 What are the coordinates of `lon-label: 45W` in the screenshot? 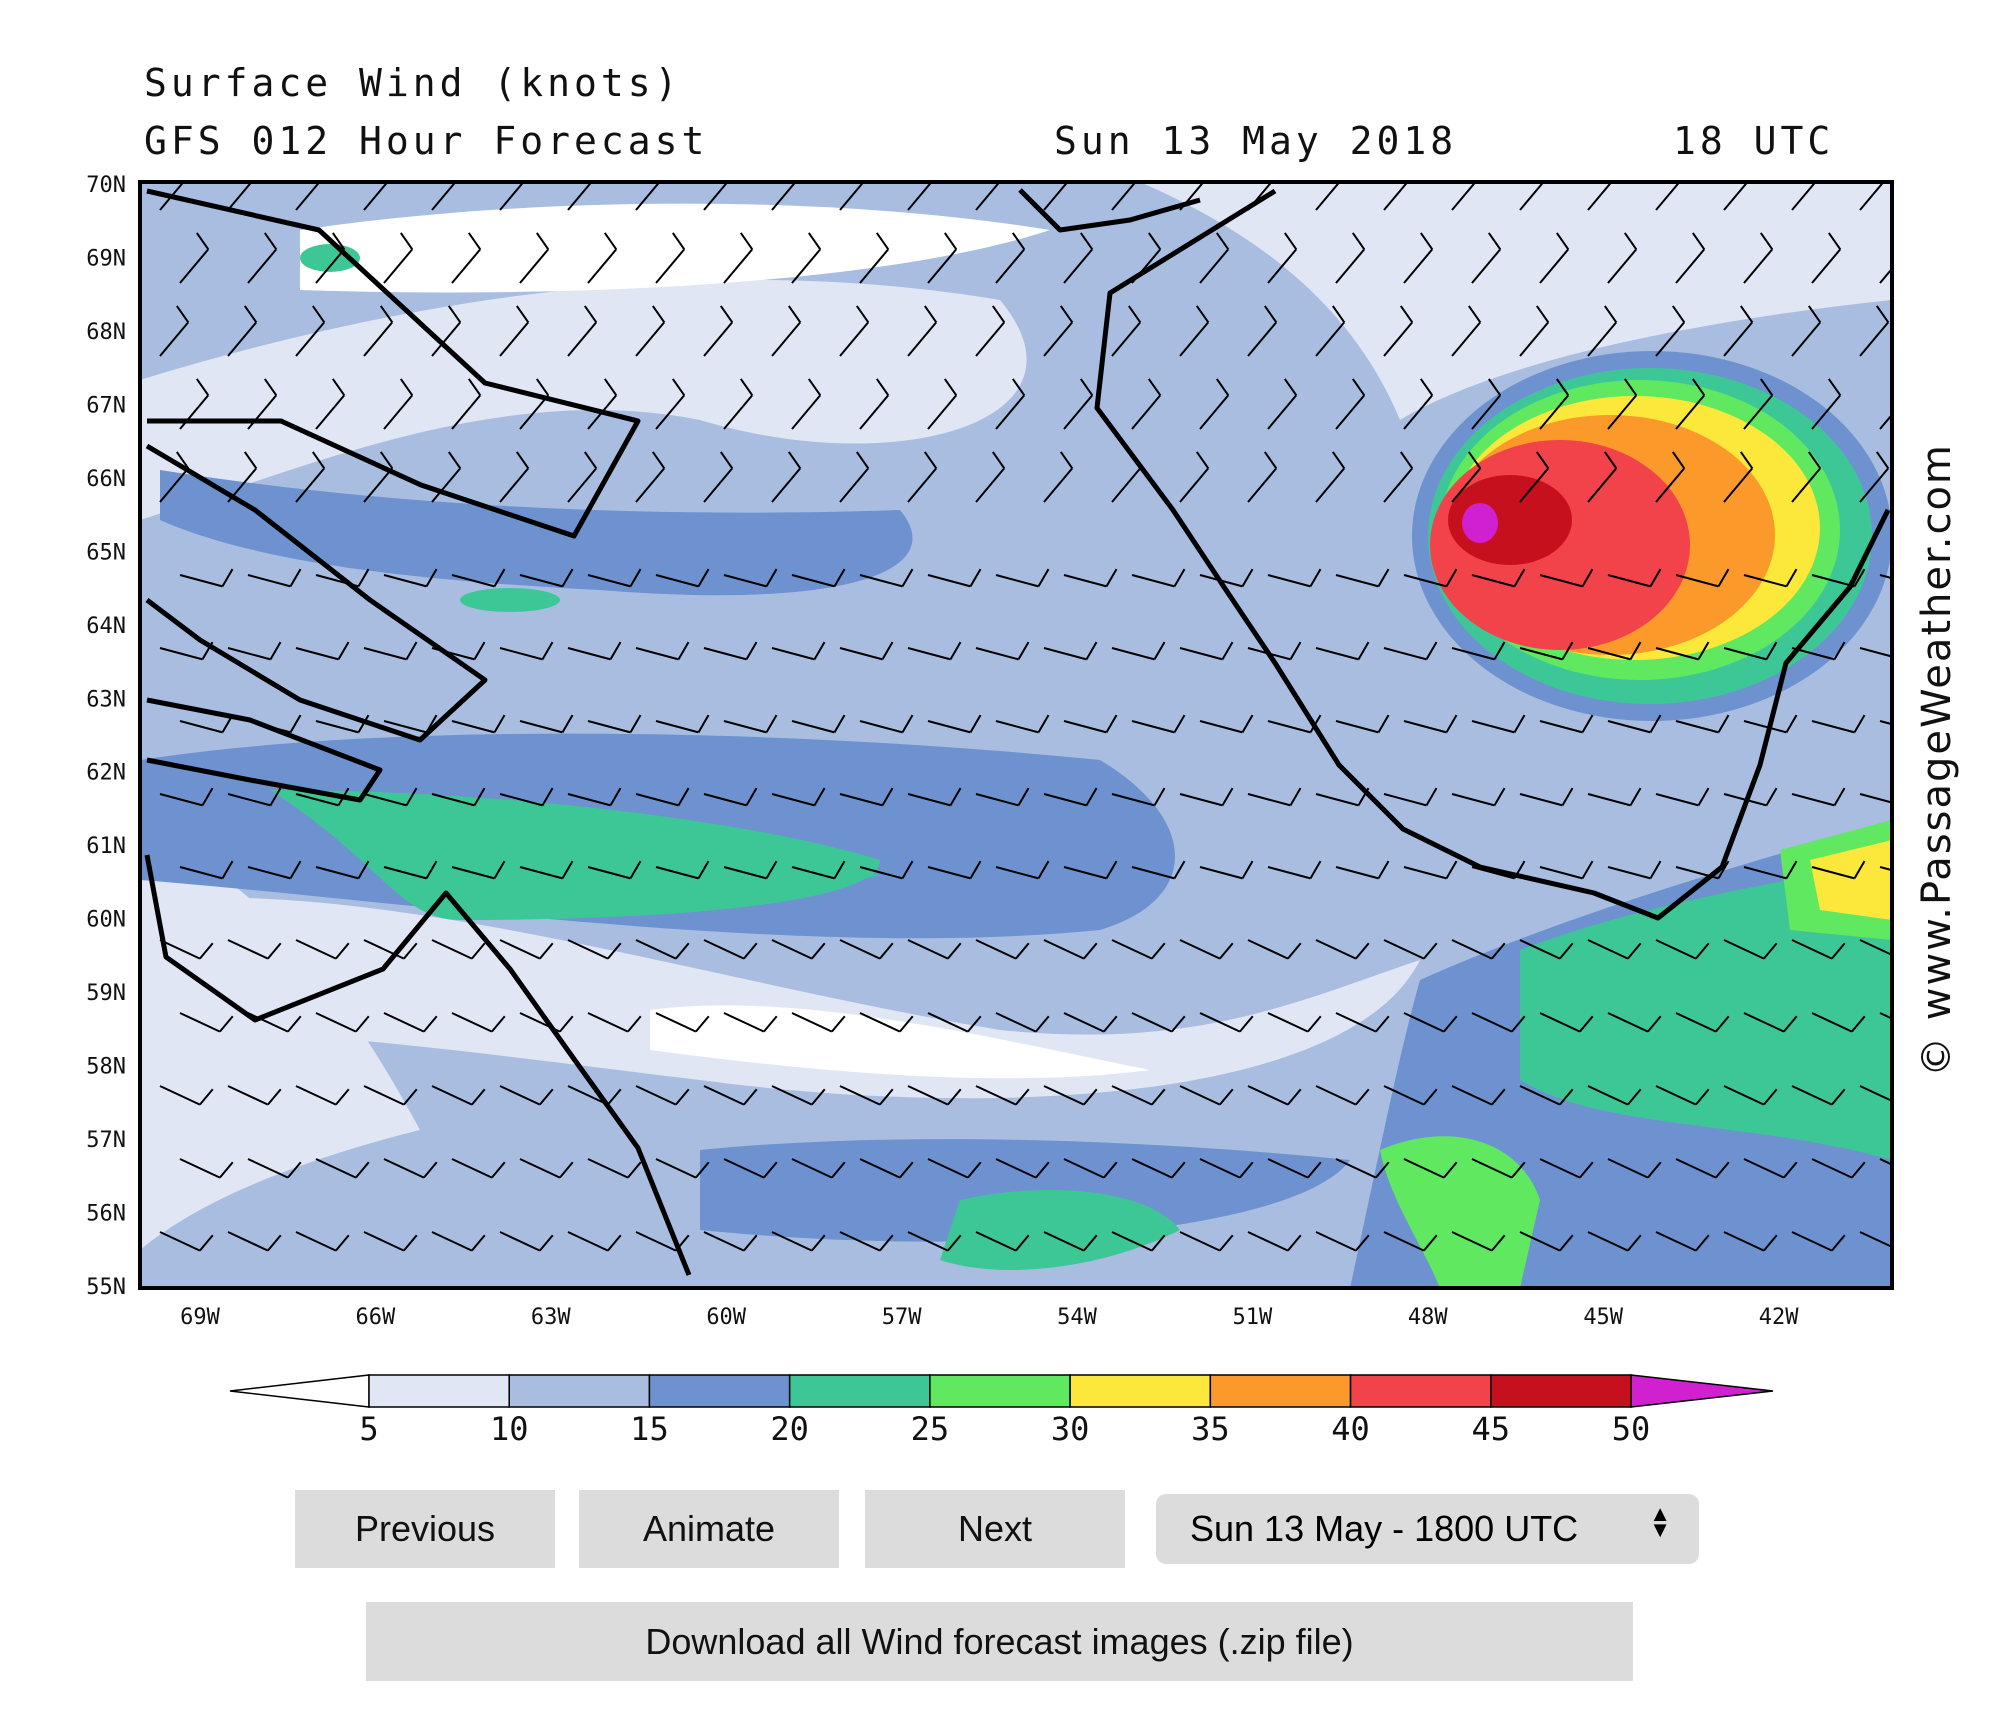 It's located at (1603, 1317).